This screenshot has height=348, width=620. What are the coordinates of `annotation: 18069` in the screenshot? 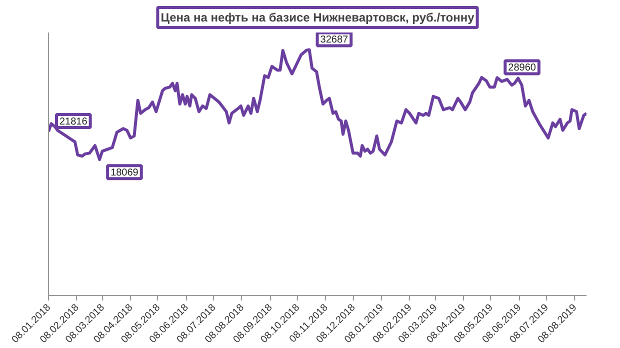 It's located at (124, 173).